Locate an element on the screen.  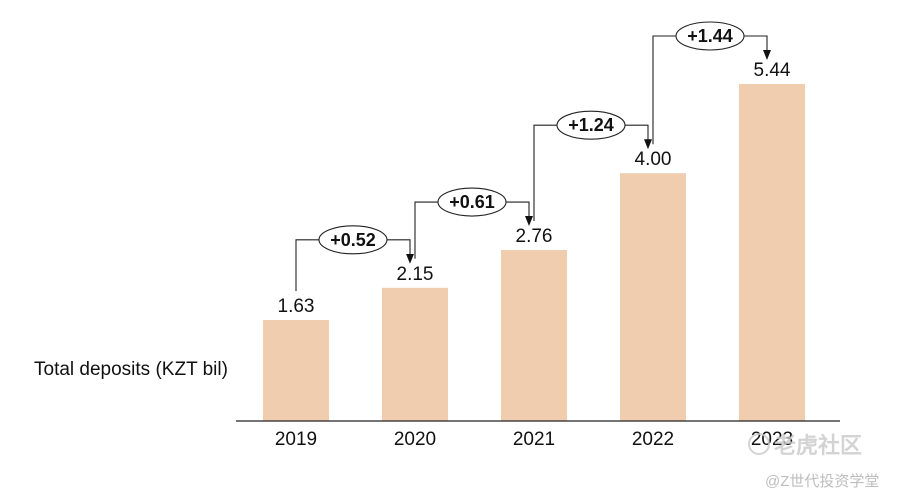
bar-2021 is located at coordinates (534, 335).